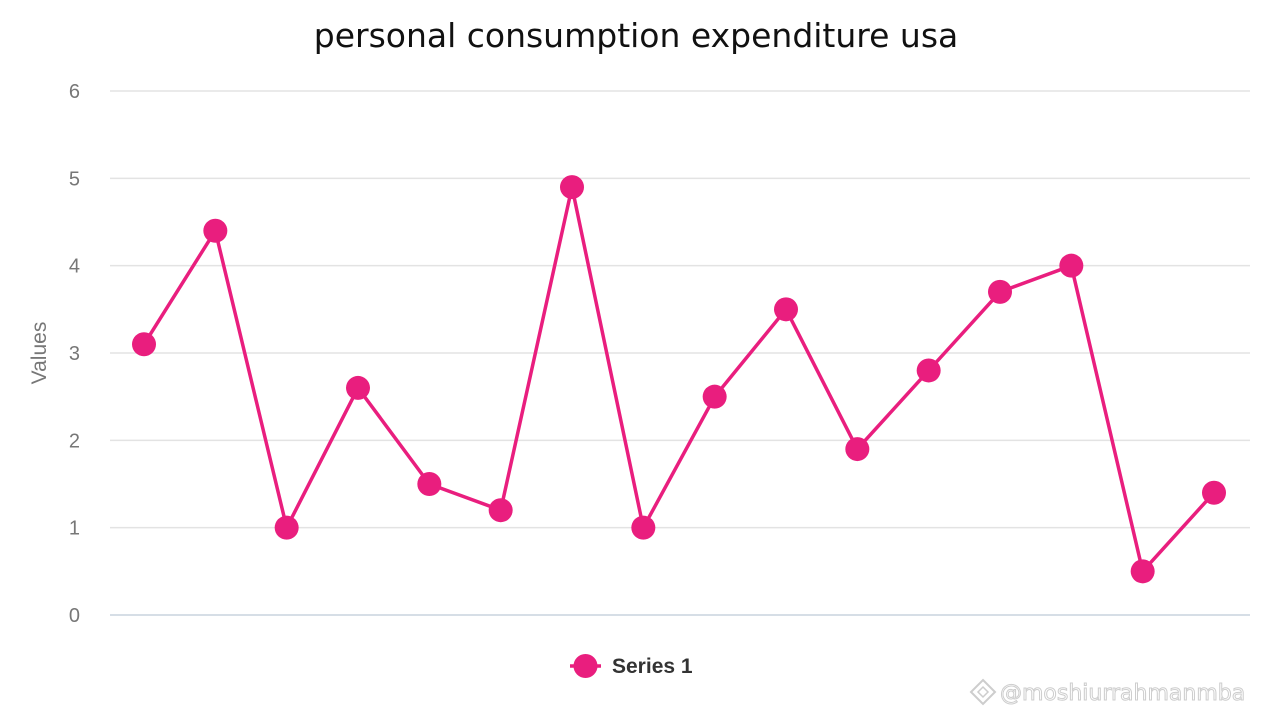  I want to click on y-axis-title: Values, so click(39, 353).